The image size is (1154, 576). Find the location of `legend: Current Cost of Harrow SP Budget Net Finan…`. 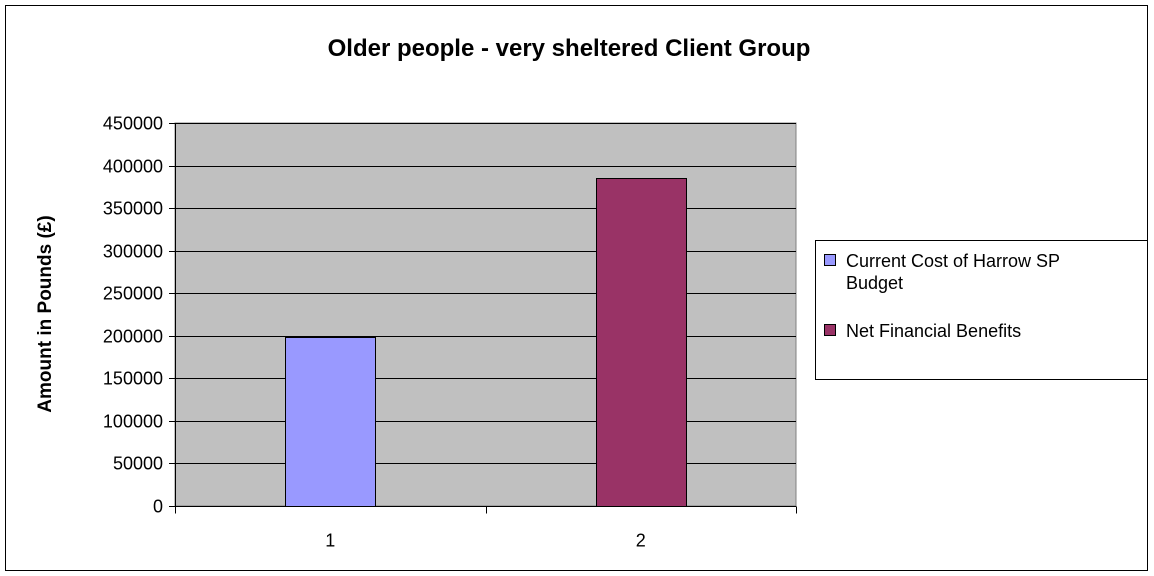

legend: Current Cost of Harrow SP Budget Net Finan… is located at coordinates (981, 310).